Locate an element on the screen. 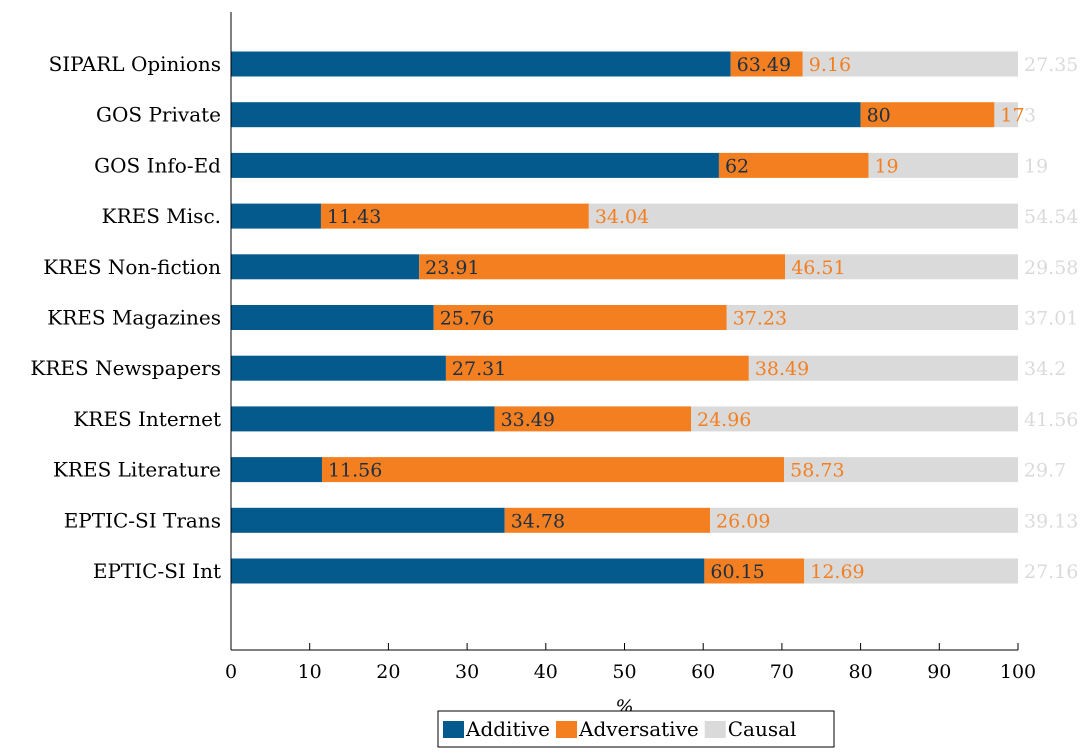  legend: Additive Adversative Causal is located at coordinates (636, 729).